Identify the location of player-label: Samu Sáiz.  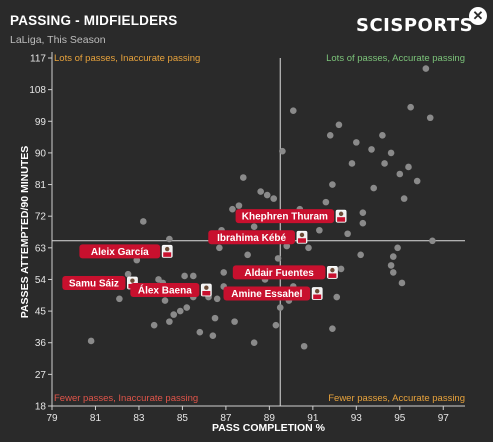
(94, 283).